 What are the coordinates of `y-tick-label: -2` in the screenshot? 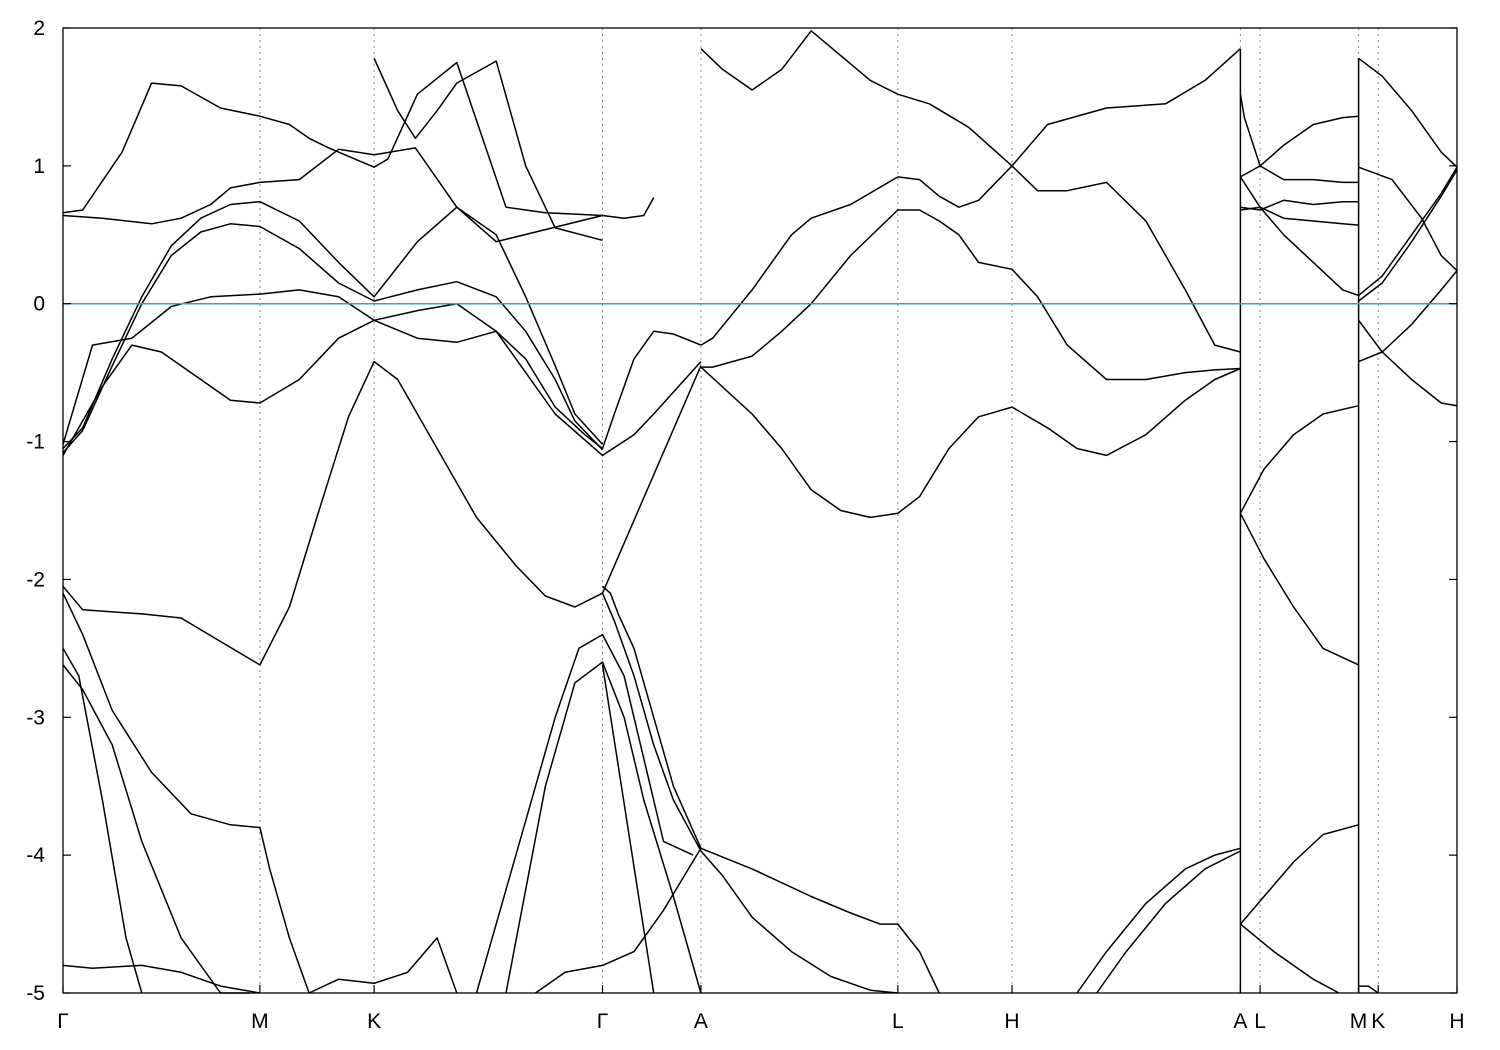 It's located at (35, 579).